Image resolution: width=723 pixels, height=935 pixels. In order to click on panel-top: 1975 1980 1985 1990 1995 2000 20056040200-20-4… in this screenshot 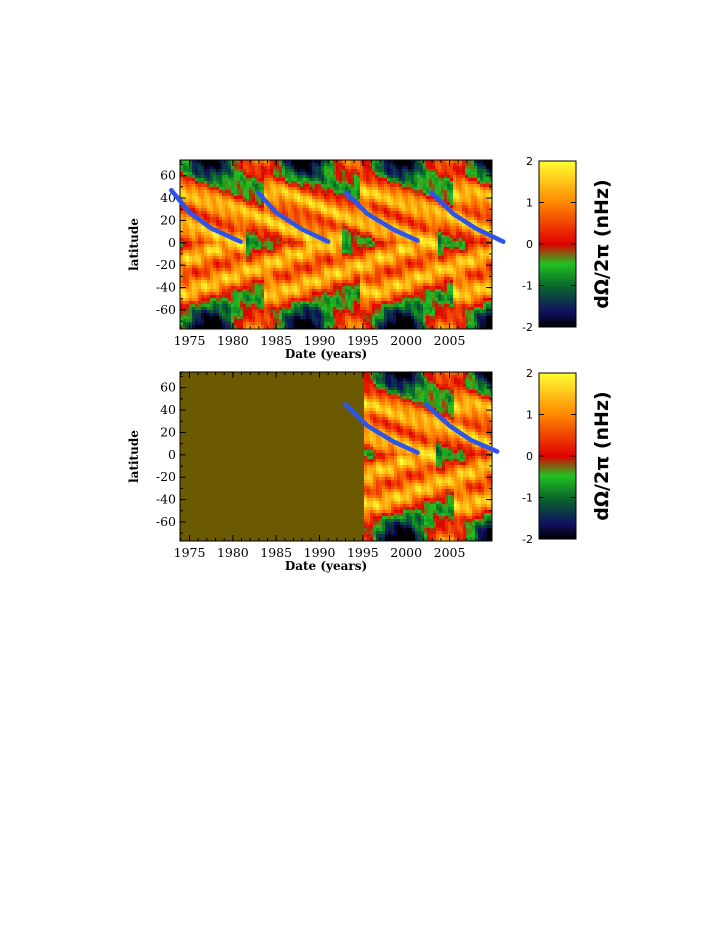, I will do `click(370, 258)`.